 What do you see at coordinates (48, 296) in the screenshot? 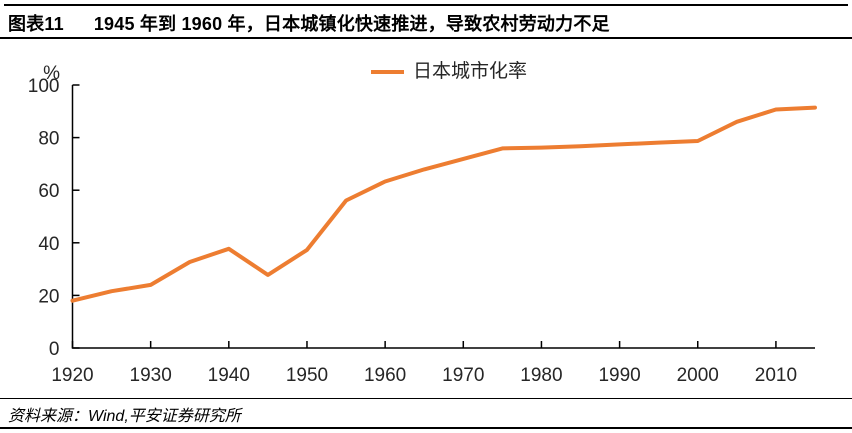
I see `y-tick-label: 20` at bounding box center [48, 296].